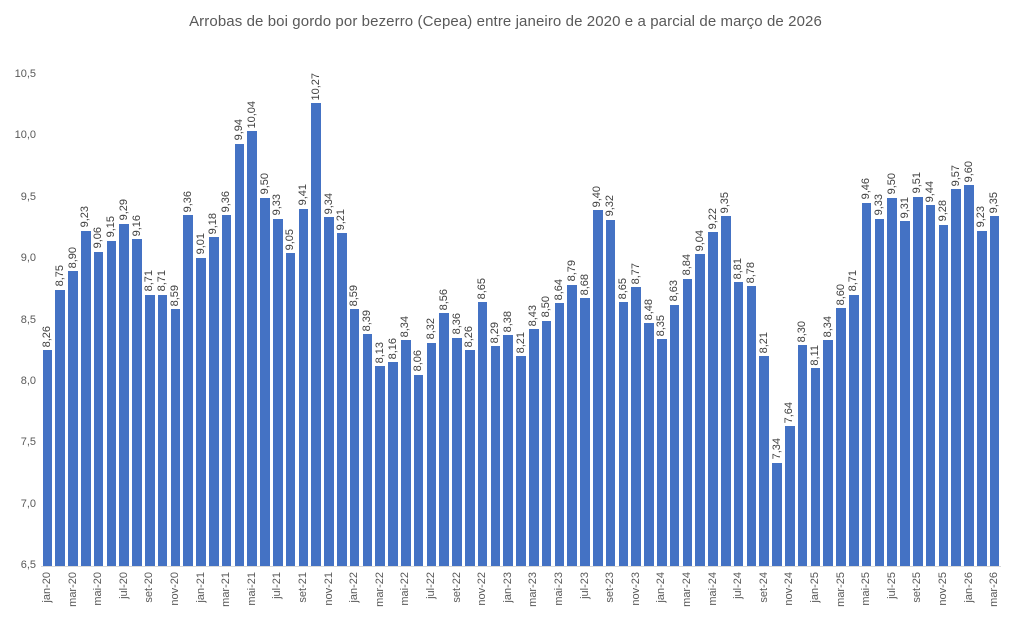 The width and height of the screenshot is (1011, 629). I want to click on bar-value-label: 8,84, so click(686, 265).